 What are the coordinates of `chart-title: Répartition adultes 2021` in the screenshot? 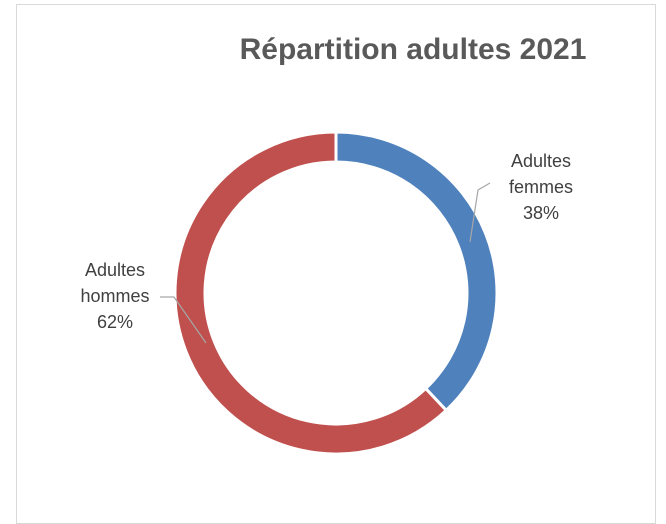 It's located at (413, 49).